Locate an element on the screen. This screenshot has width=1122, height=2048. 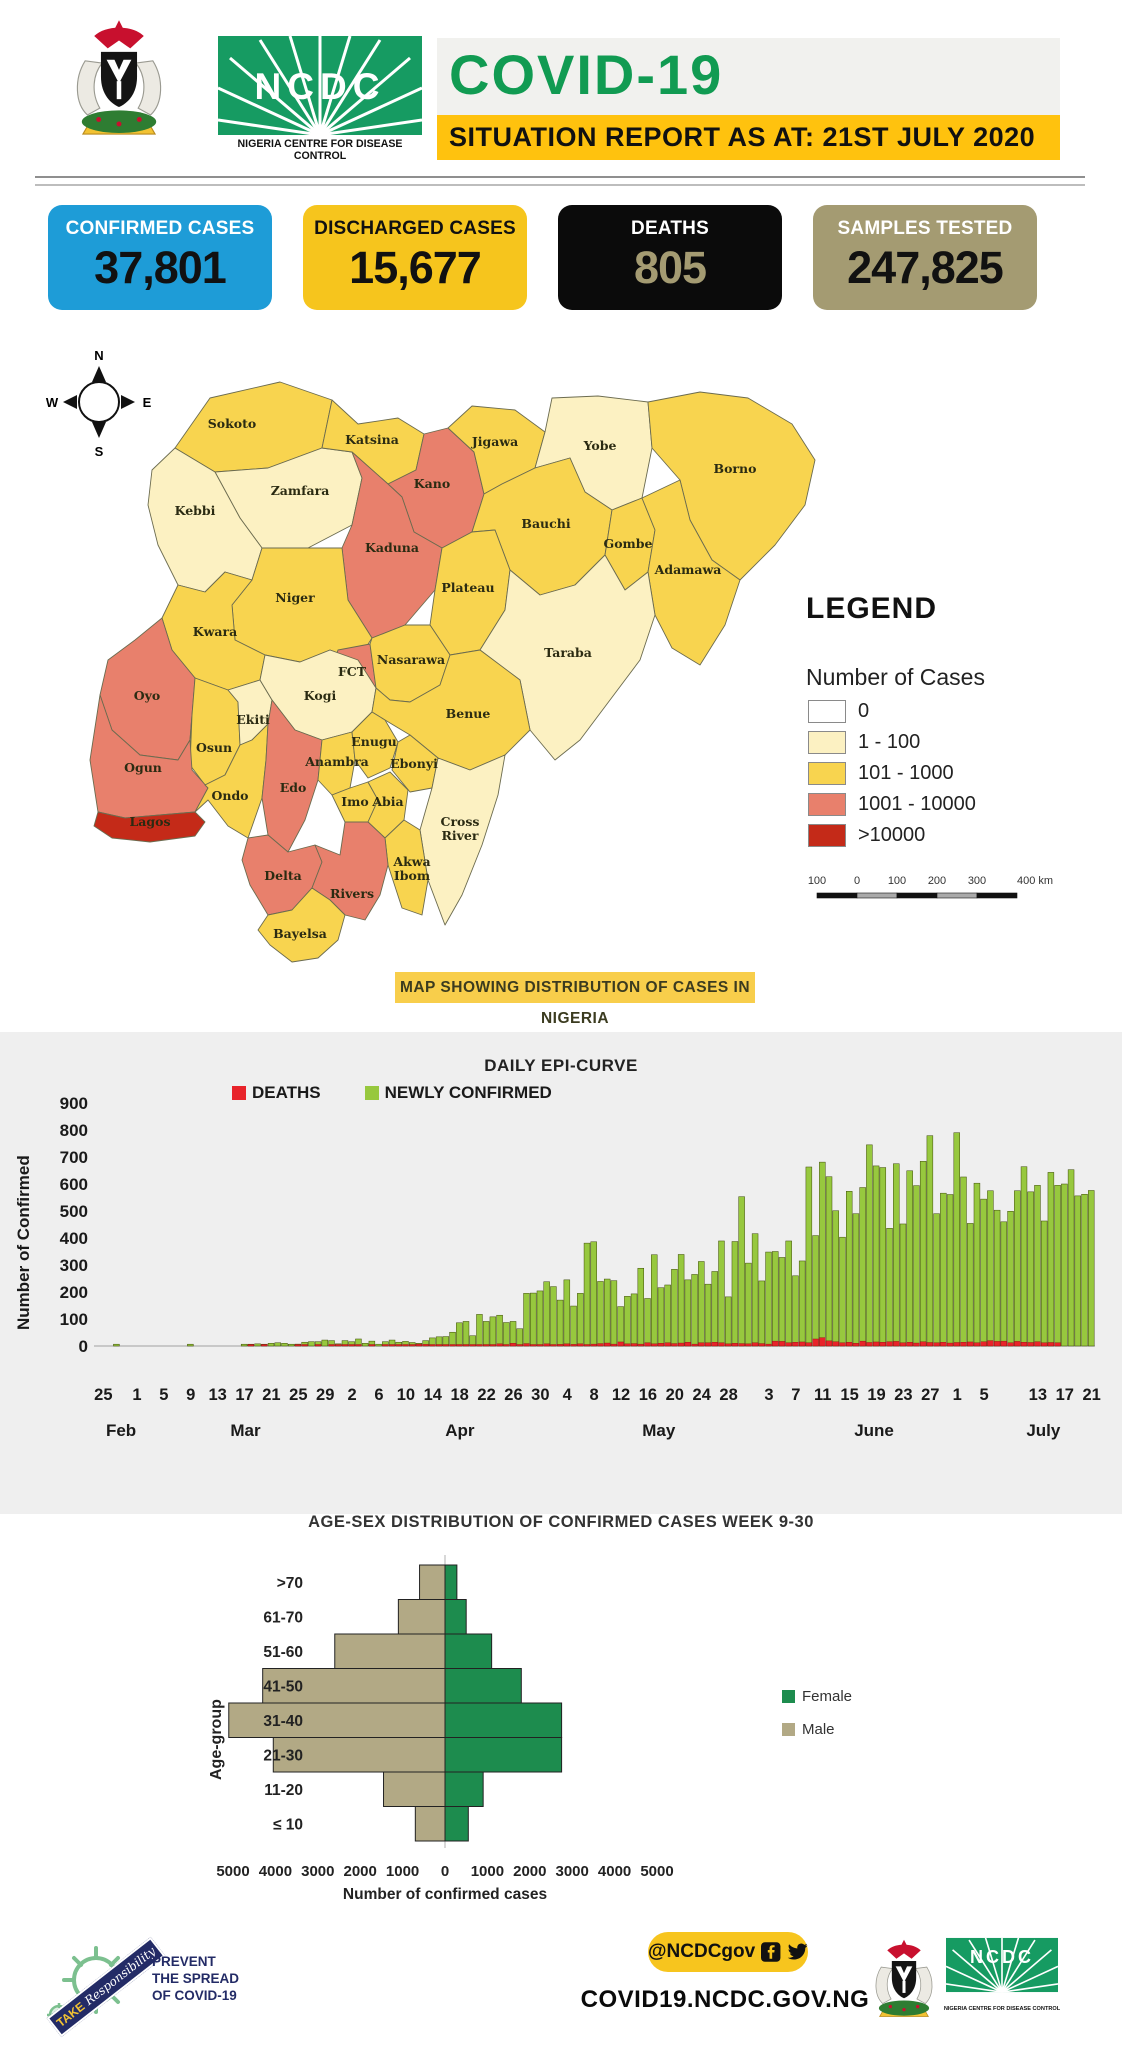
map-state-label-kogi: Kogi is located at coordinates (320, 695).